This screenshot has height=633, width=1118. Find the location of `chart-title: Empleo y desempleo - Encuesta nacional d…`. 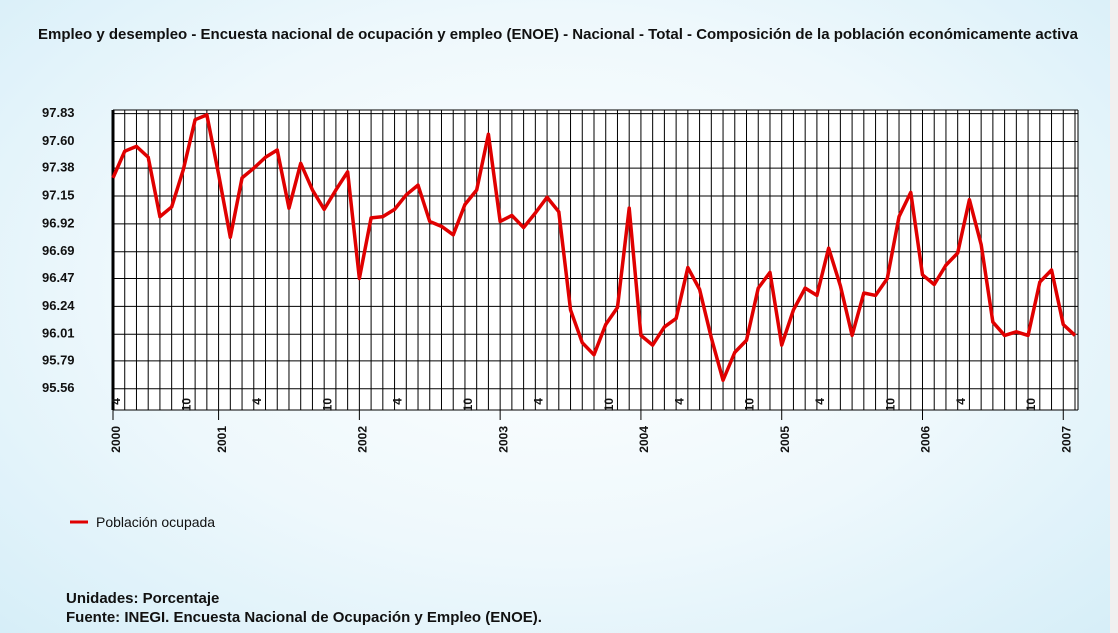

chart-title: Empleo y desempleo - Encuesta nacional d… is located at coordinates (558, 34).